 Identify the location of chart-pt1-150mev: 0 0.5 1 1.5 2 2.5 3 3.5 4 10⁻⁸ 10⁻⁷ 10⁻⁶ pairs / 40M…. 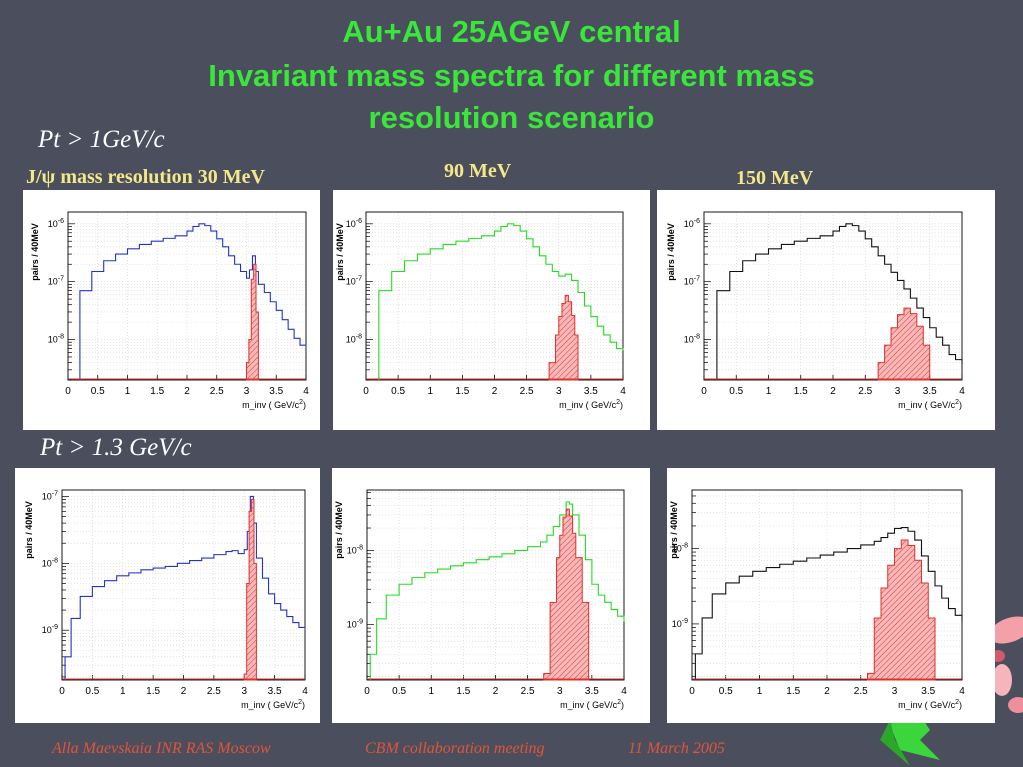
(815, 310).